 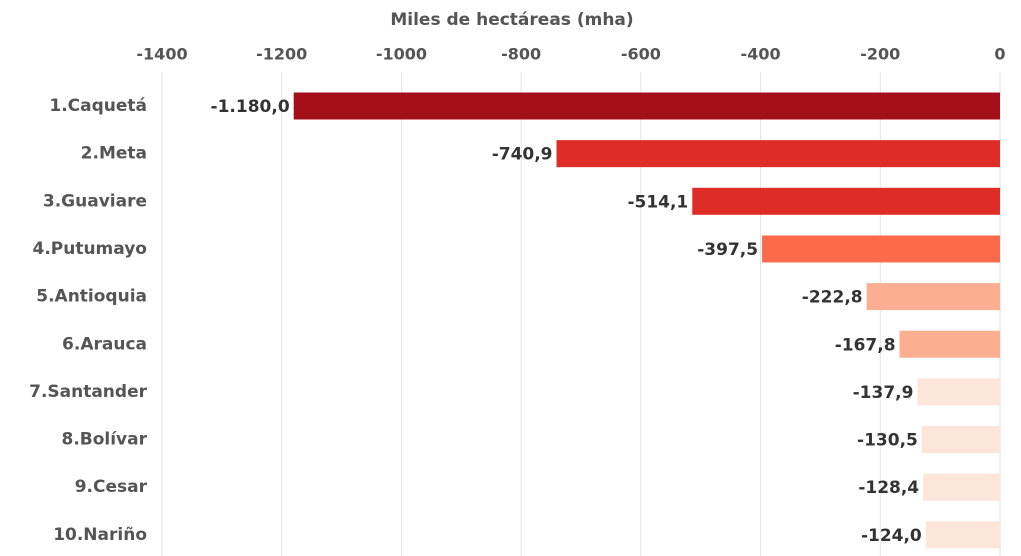 What do you see at coordinates (891, 536) in the screenshot?
I see `value-label: -124,0` at bounding box center [891, 536].